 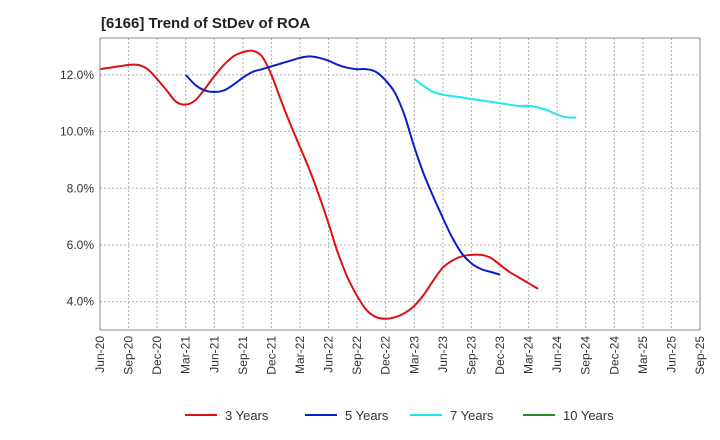 I want to click on y-tick-label: 10.0%, so click(x=77, y=132).